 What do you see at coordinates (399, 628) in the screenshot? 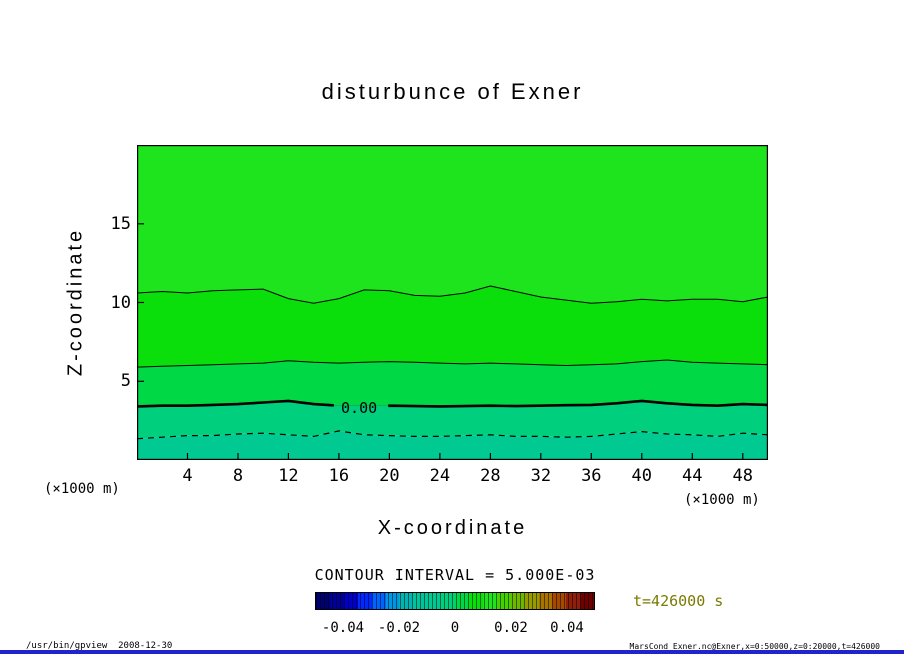
I see `colorbar-tick-label: -0.02` at bounding box center [399, 628].